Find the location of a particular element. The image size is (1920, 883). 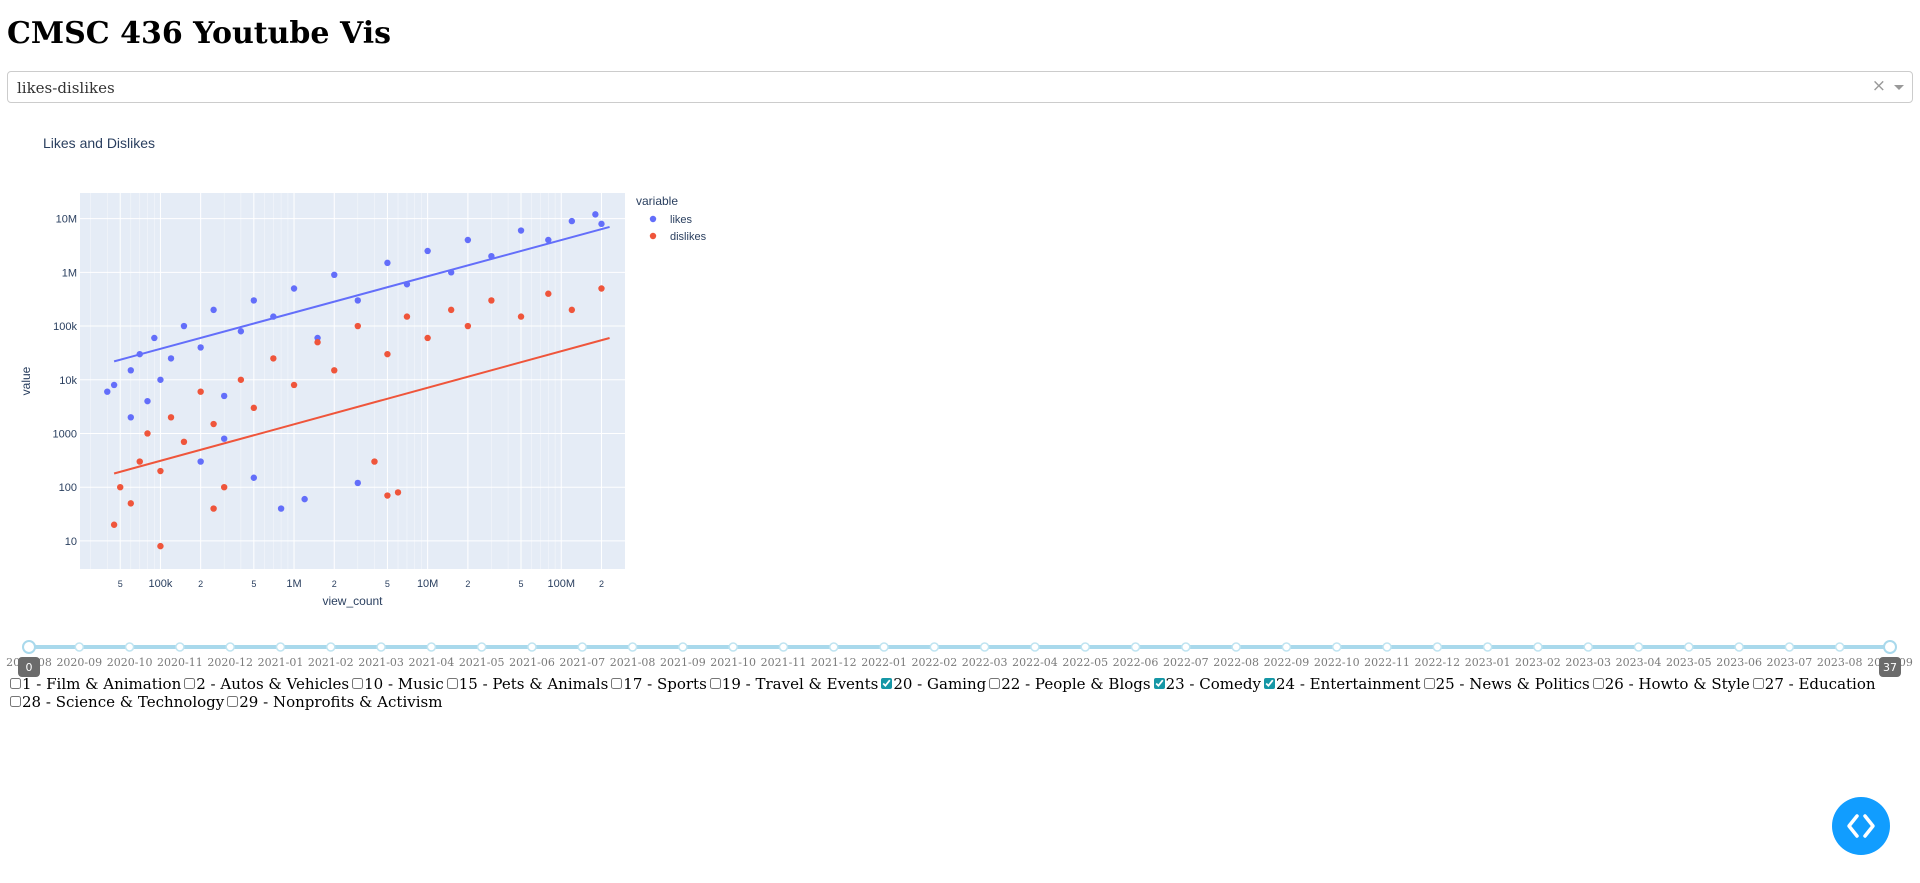

slider-mark-label: 2021-10 is located at coordinates (733, 662).